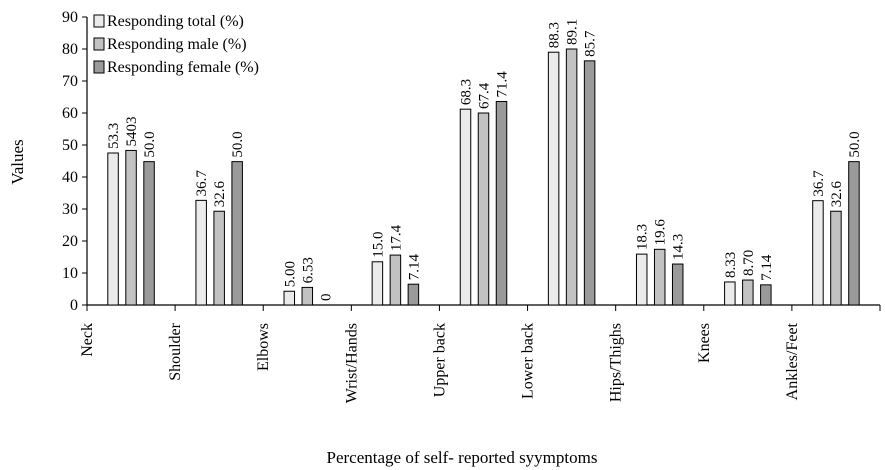 Image resolution: width=885 pixels, height=470 pixels. What do you see at coordinates (87, 340) in the screenshot?
I see `x-category-label: Neck` at bounding box center [87, 340].